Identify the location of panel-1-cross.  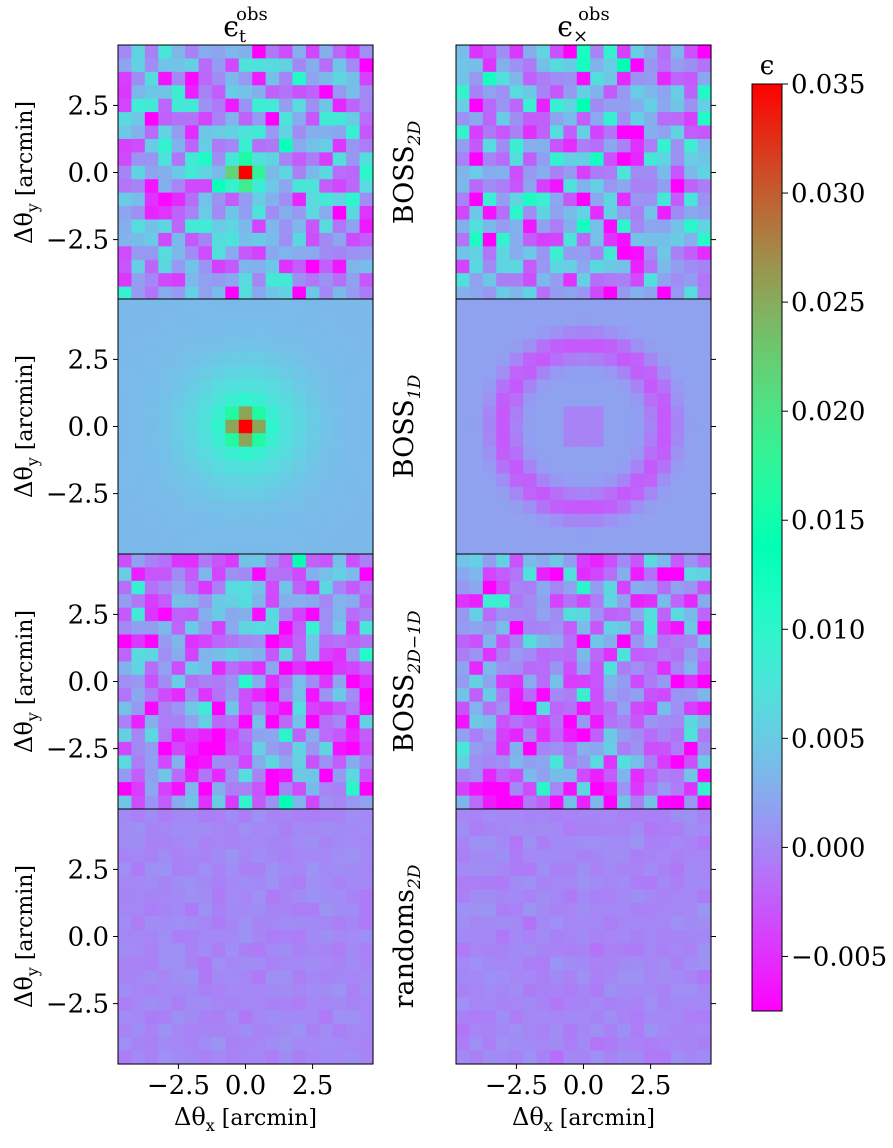
(585, 426).